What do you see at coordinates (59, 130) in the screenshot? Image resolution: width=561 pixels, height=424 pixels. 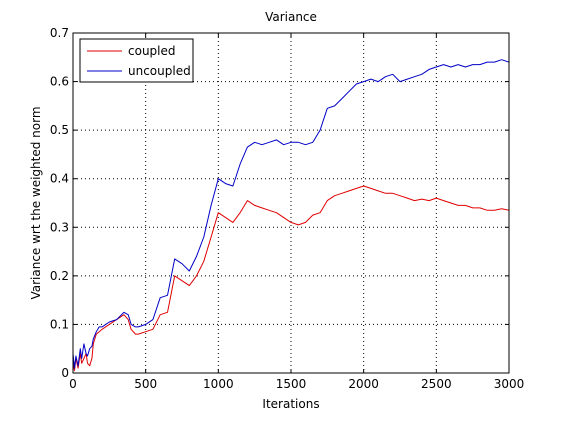 I see `y-tick-label: 0.5` at bounding box center [59, 130].